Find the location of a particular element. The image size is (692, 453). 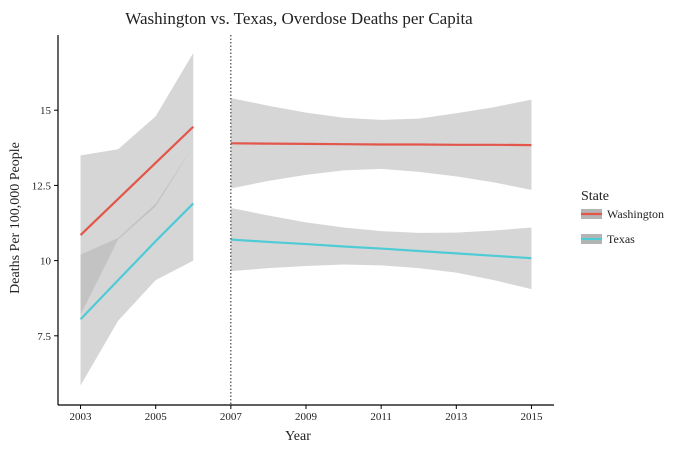

legend: State Washington Texas is located at coordinates (622, 217).